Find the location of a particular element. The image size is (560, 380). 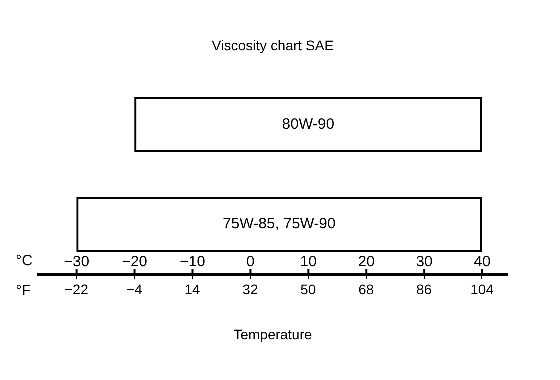

x-tick-label: −22 is located at coordinates (76, 290).